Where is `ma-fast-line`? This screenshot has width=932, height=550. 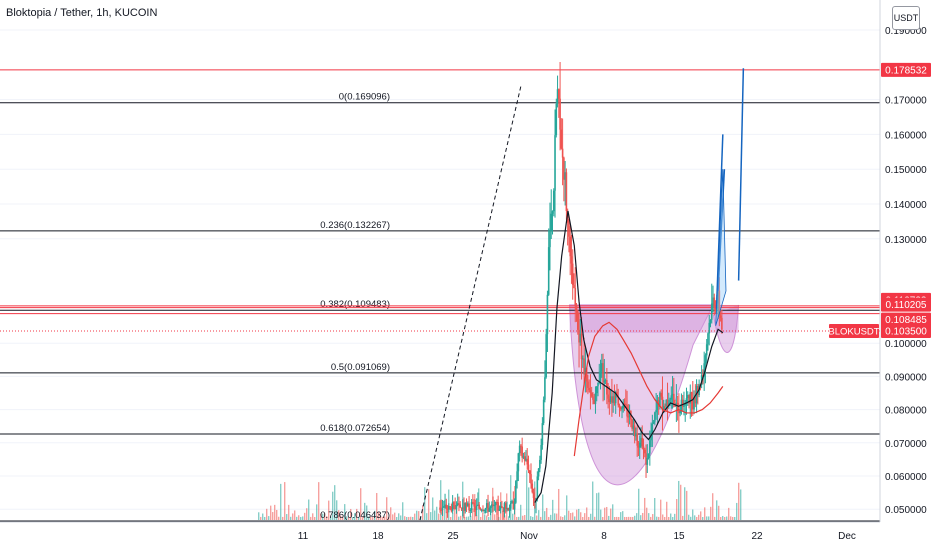
ma-fast-line is located at coordinates (629, 356).